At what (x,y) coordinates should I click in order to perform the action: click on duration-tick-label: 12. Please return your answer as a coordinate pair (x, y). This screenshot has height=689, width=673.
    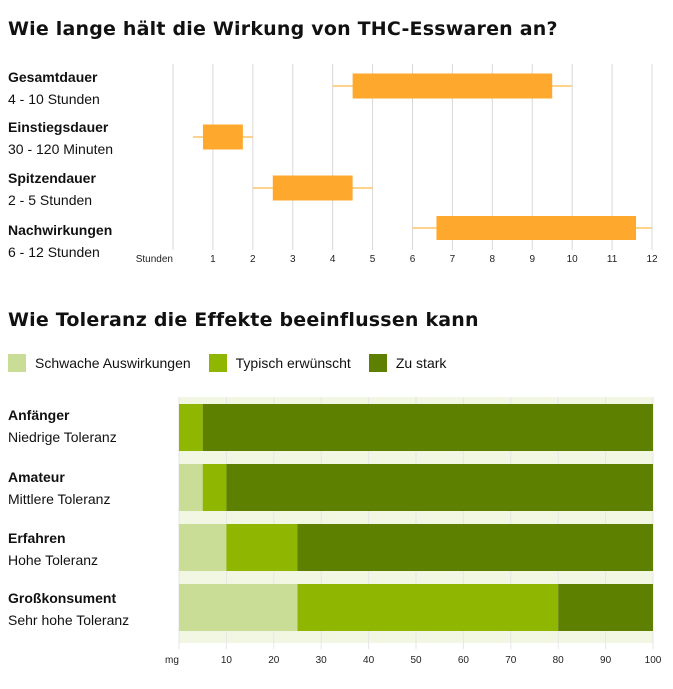
    Looking at the image, I should click on (652, 259).